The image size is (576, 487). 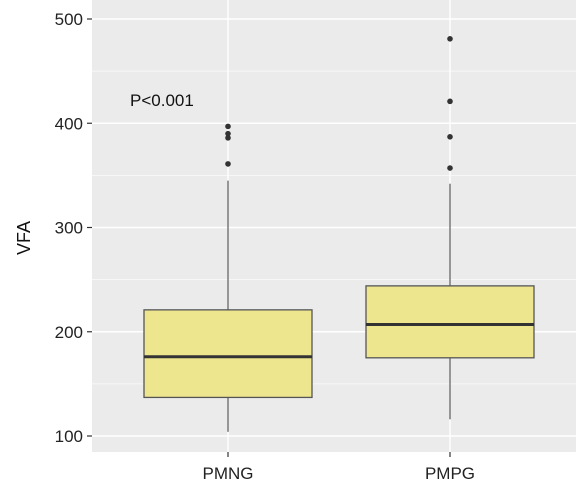 What do you see at coordinates (69, 436) in the screenshot?
I see `y-tick-label: 100` at bounding box center [69, 436].